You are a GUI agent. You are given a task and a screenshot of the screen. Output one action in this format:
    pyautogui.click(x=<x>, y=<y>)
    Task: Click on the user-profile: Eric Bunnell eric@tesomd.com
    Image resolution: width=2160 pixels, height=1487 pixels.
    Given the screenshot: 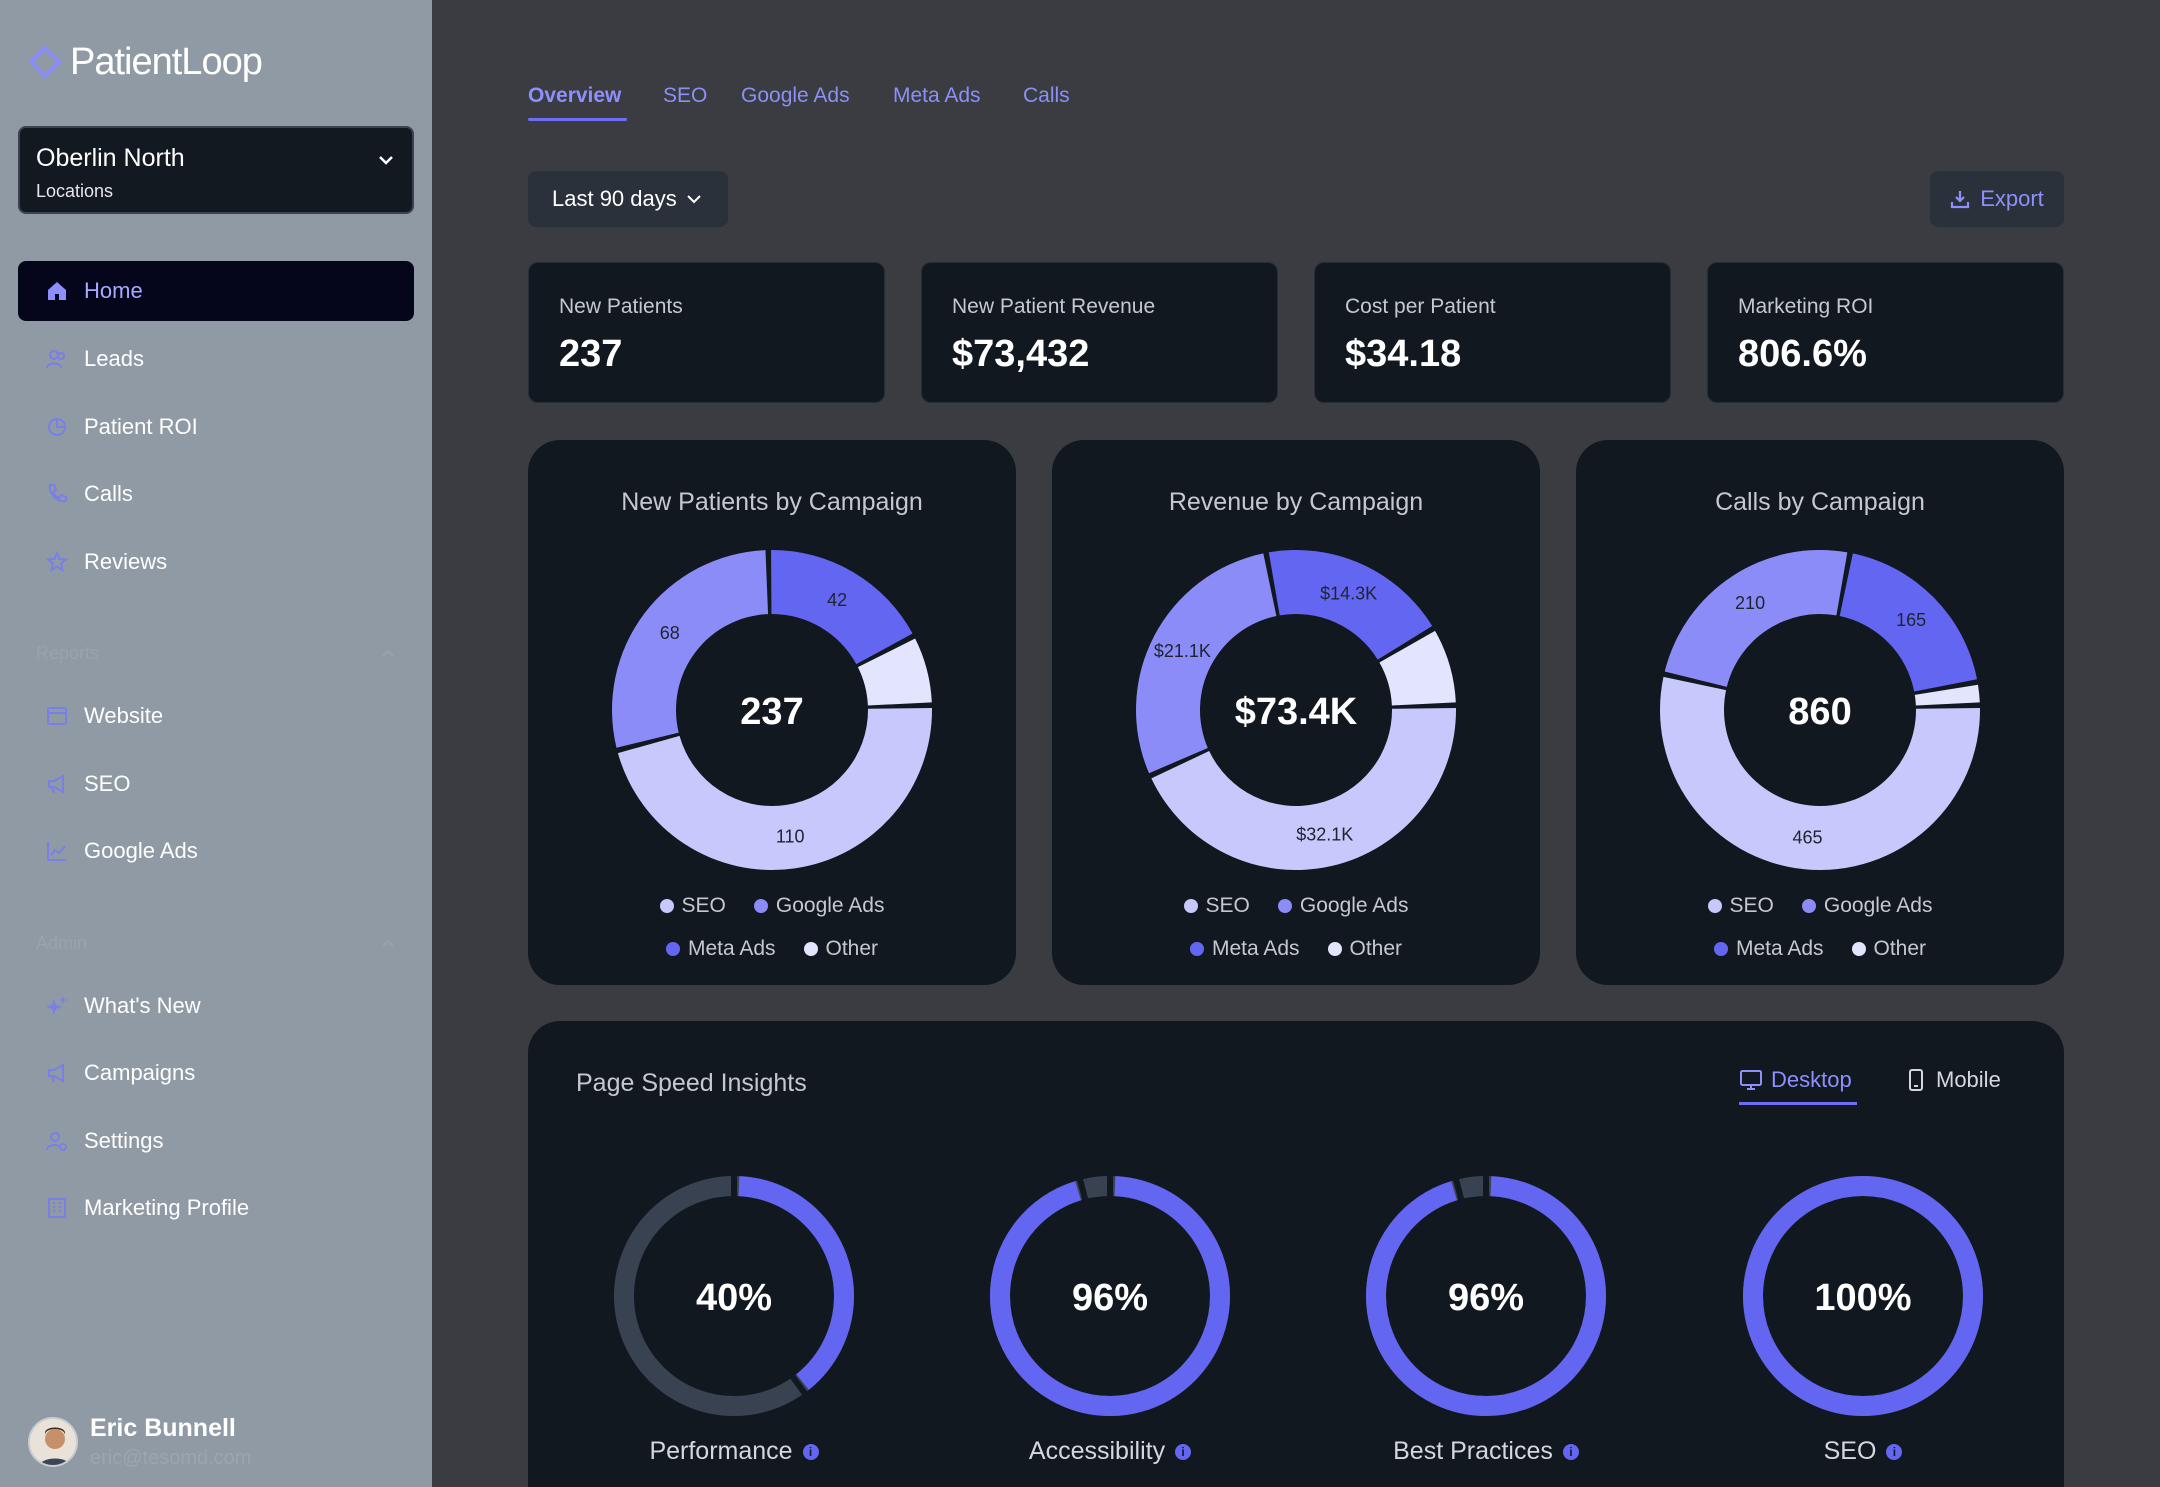 What is the action you would take?
    pyautogui.click(x=139, y=1442)
    